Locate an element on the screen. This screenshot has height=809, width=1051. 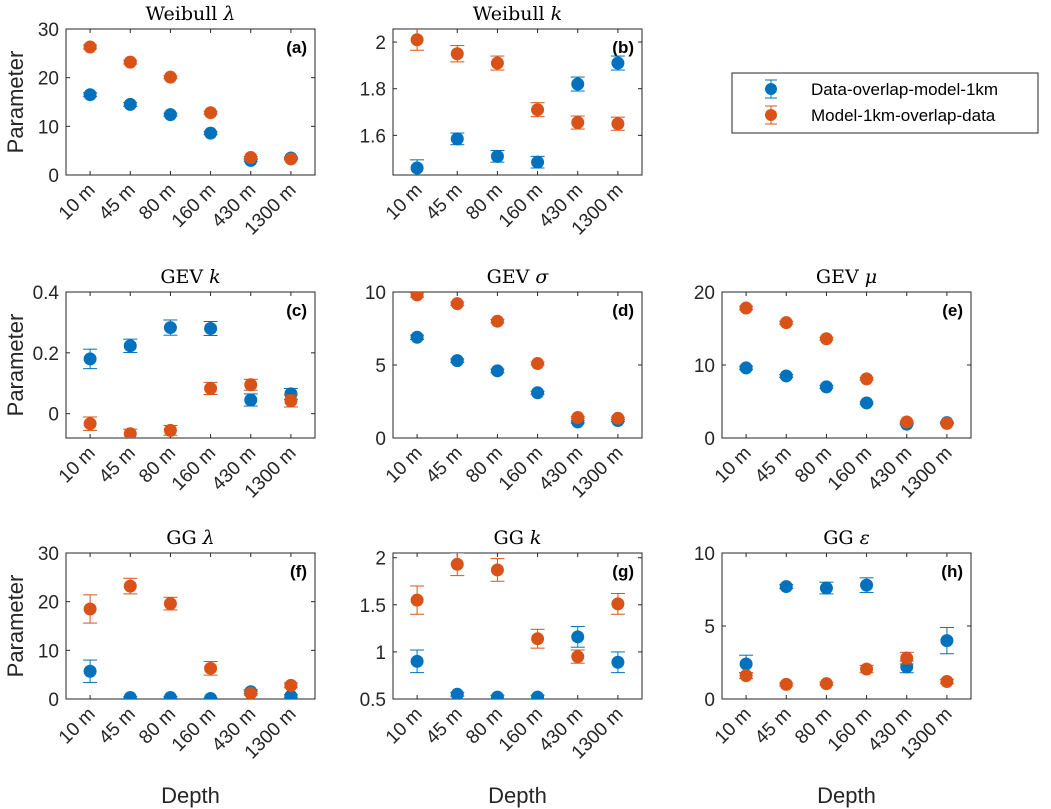
legend-entry-1: Model-1km-overlap-data is located at coordinates (880, 115).